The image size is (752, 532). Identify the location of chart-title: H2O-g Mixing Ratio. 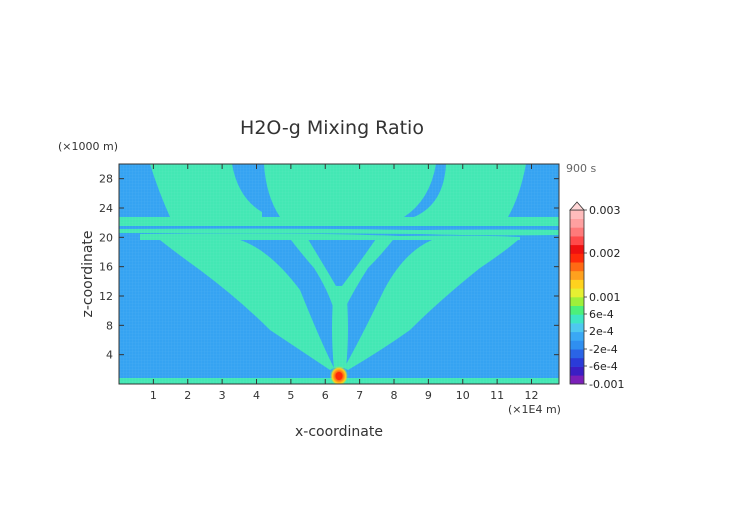
(332, 128).